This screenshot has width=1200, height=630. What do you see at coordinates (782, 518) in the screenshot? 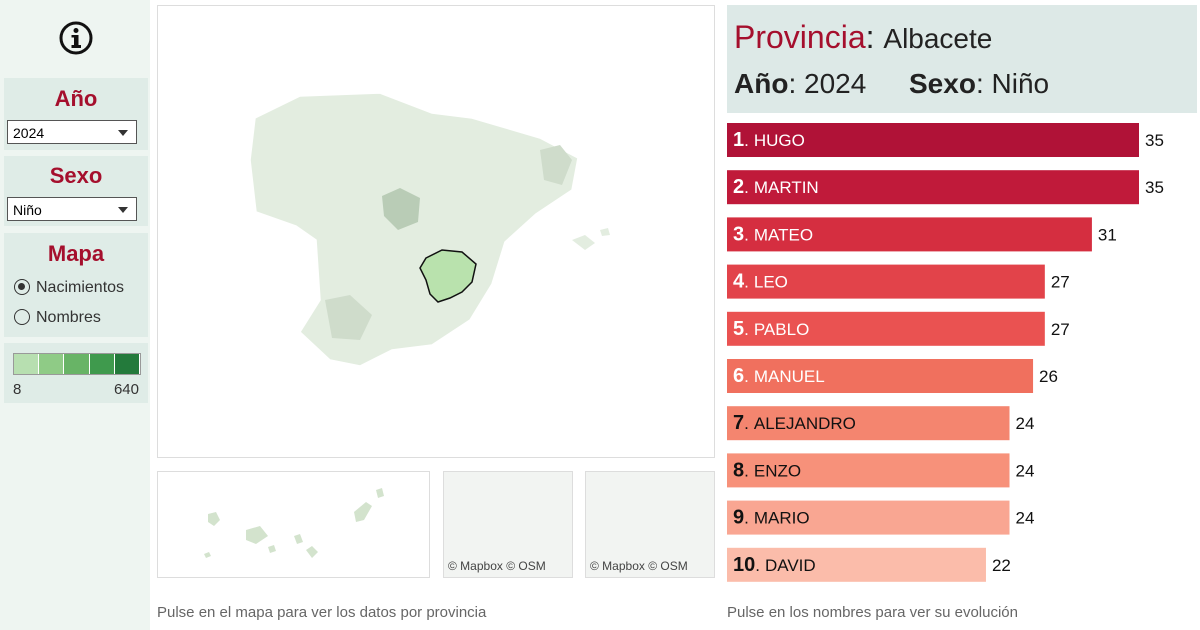
I see `name: MARIO` at bounding box center [782, 518].